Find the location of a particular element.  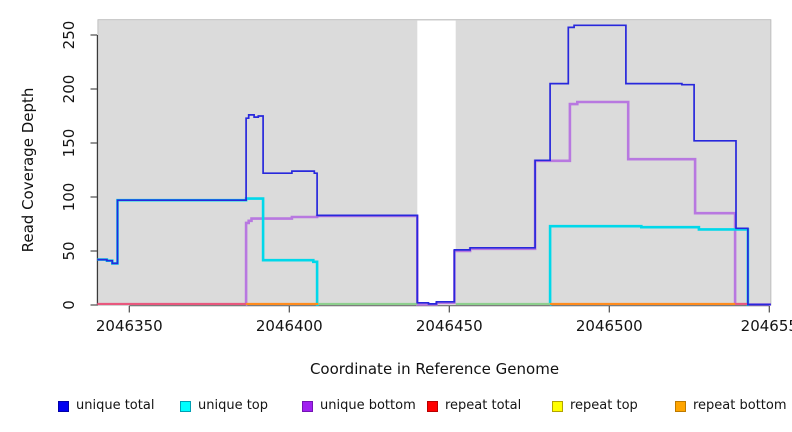

legend-label: unique total is located at coordinates (115, 405).